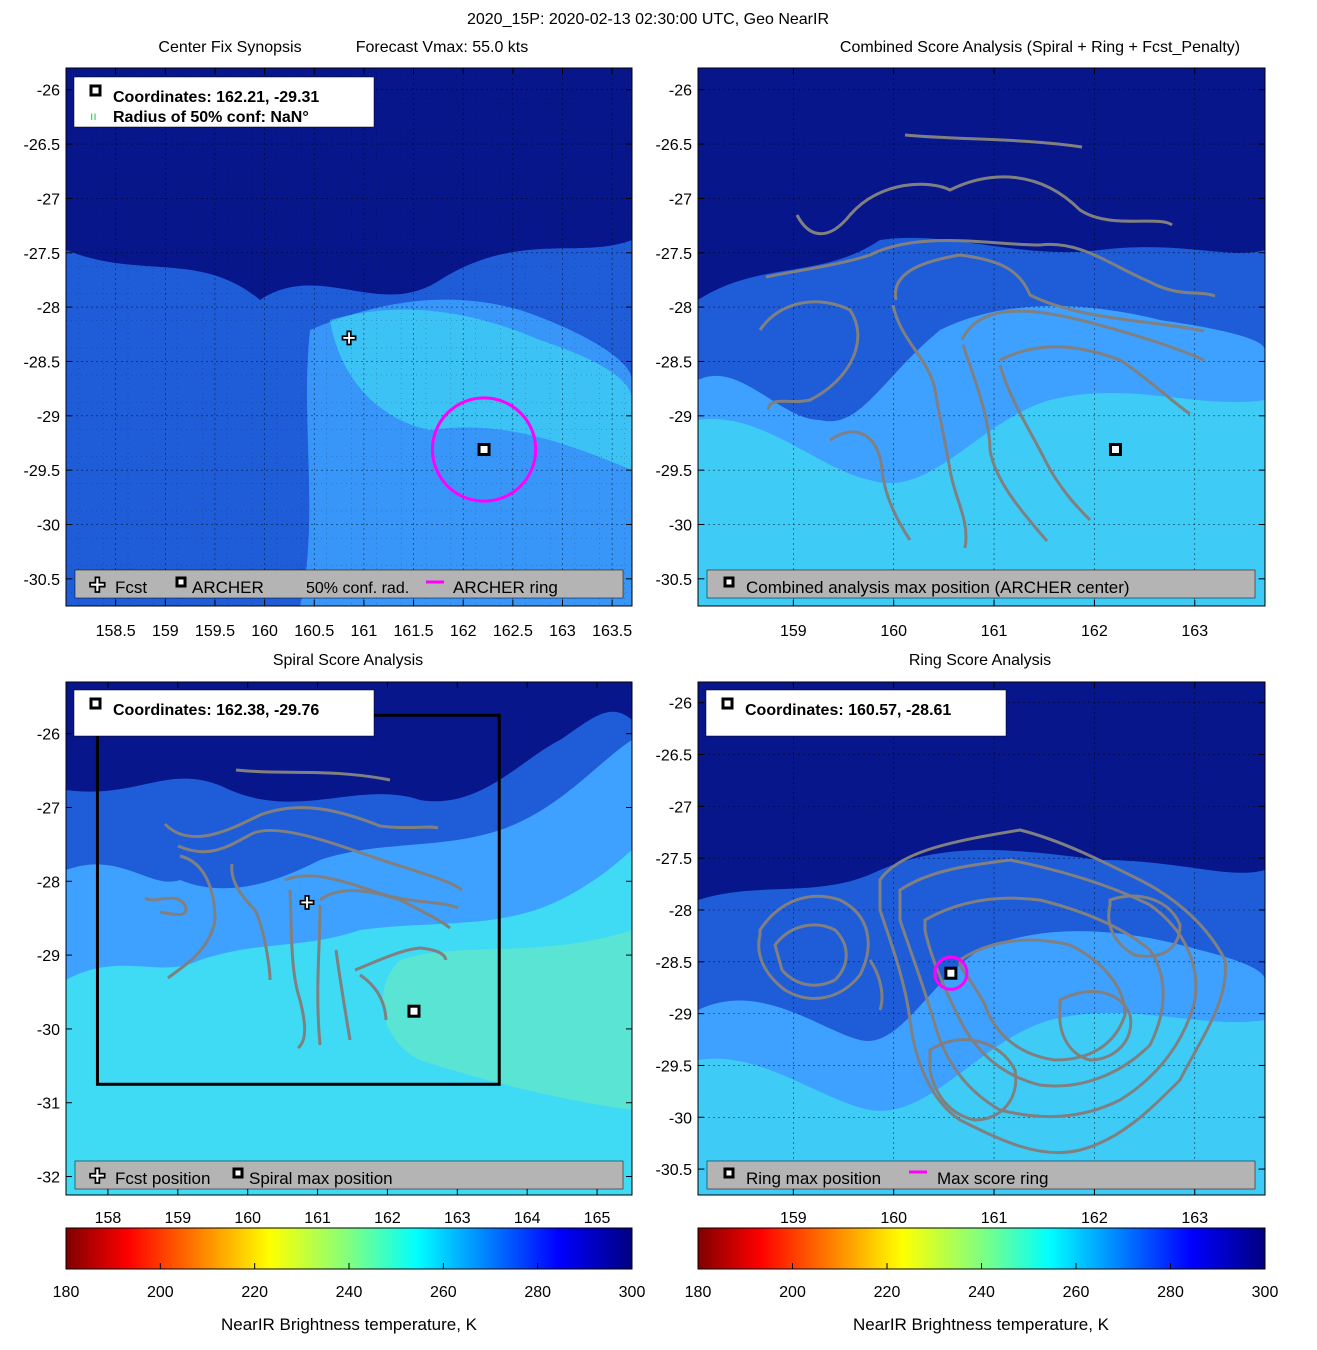 The height and width of the screenshot is (1350, 1317). I want to click on combined-contours, so click(987, 341).